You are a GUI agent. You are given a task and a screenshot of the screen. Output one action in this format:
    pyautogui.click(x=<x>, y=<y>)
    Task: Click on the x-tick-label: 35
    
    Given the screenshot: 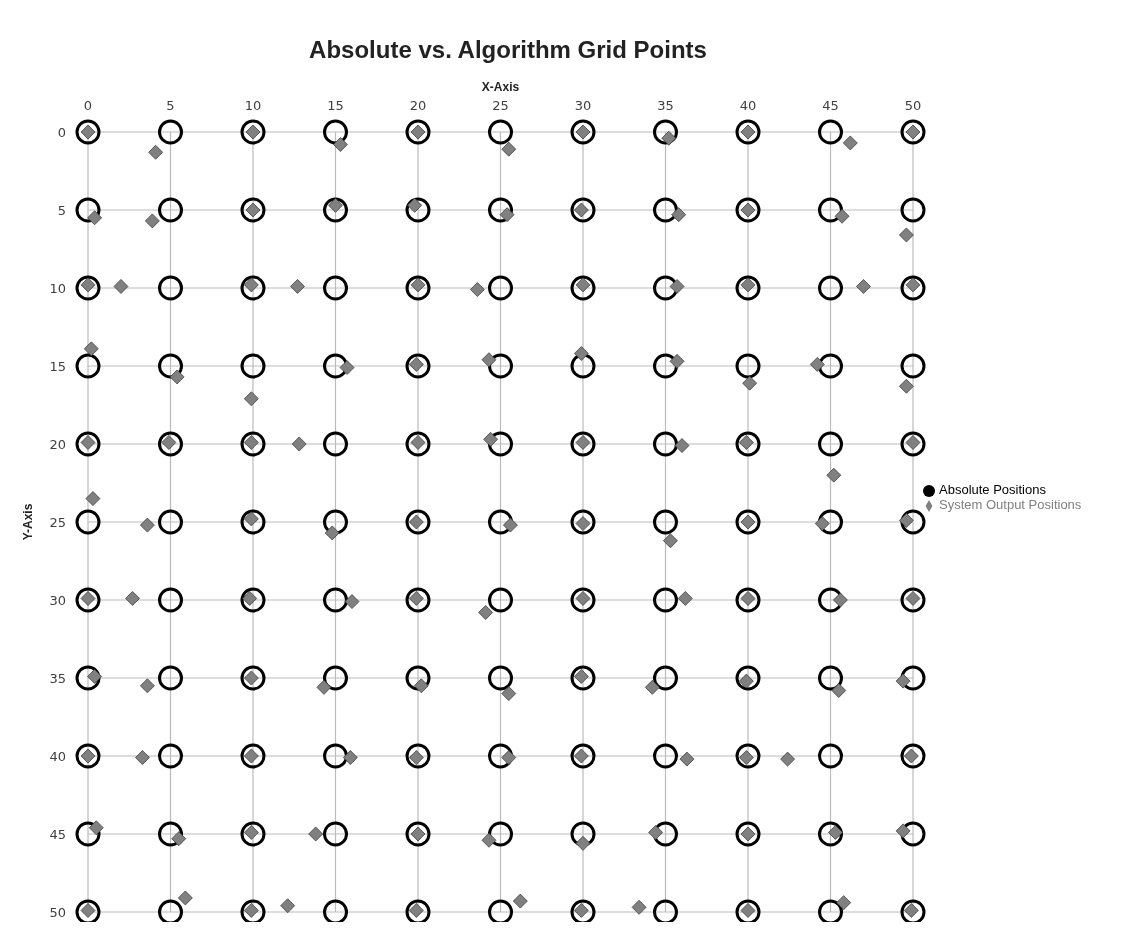 What is the action you would take?
    pyautogui.click(x=665, y=105)
    